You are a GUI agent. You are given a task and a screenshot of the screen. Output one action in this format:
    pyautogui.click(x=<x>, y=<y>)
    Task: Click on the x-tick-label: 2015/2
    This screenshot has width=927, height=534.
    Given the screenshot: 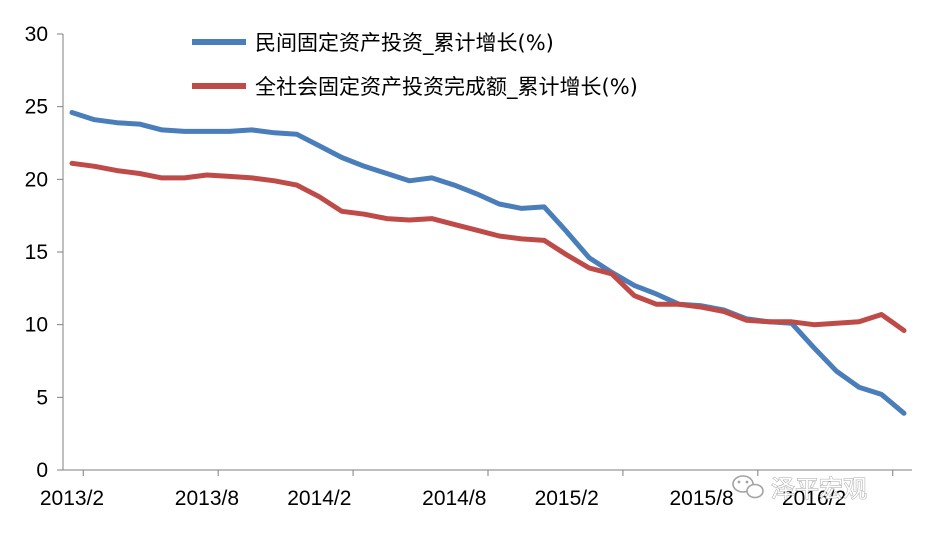 What is the action you would take?
    pyautogui.click(x=567, y=498)
    